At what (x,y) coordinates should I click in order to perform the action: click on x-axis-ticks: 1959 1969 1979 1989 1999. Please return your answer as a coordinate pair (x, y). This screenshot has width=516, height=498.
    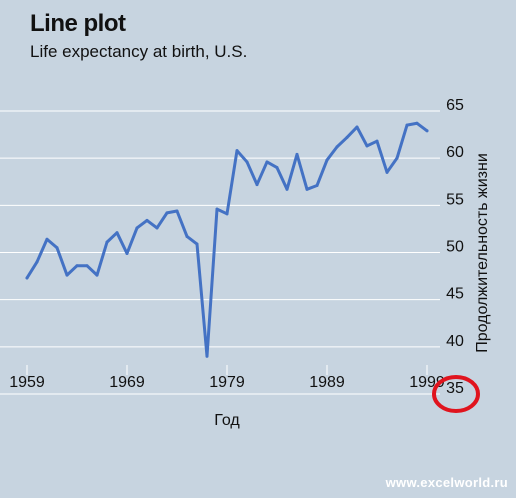
    Looking at the image, I should click on (227, 382).